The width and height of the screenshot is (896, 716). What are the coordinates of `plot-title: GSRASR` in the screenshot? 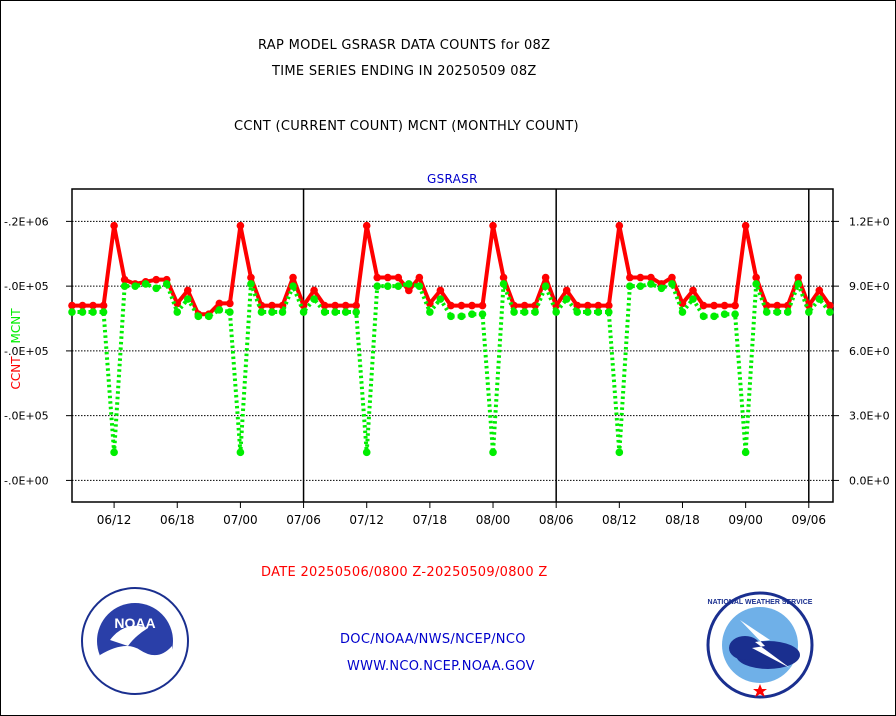 It's located at (452, 179).